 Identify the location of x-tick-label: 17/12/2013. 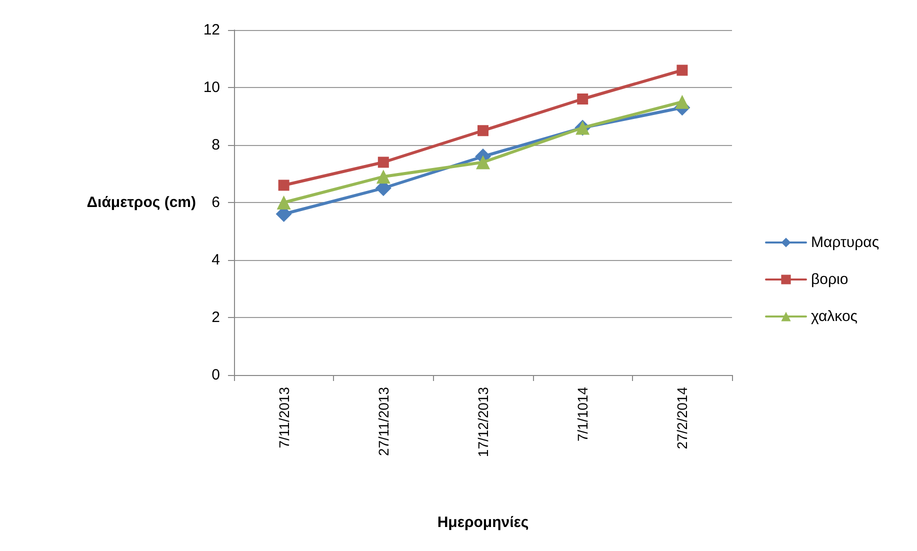
(483, 422).